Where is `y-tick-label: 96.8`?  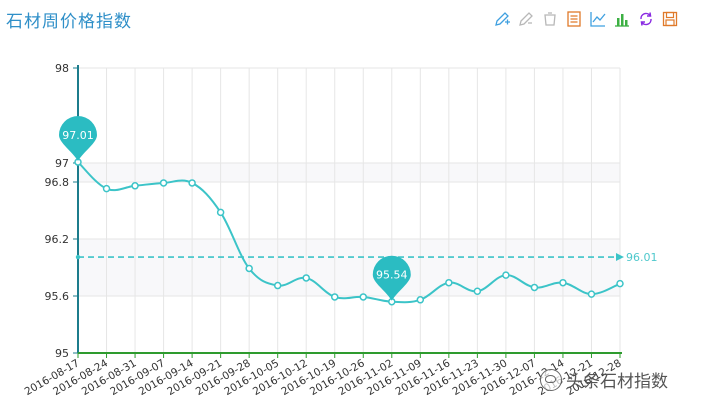 y-tick-label: 96.8 is located at coordinates (57, 182).